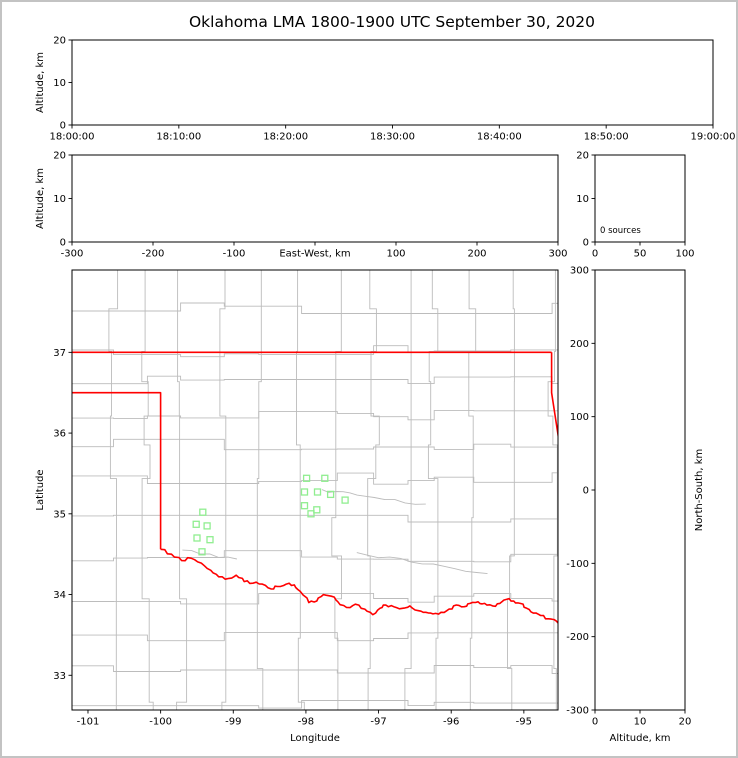 This screenshot has height=758, width=738. What do you see at coordinates (579, 344) in the screenshot?
I see `y-tick-label: 200` at bounding box center [579, 344].